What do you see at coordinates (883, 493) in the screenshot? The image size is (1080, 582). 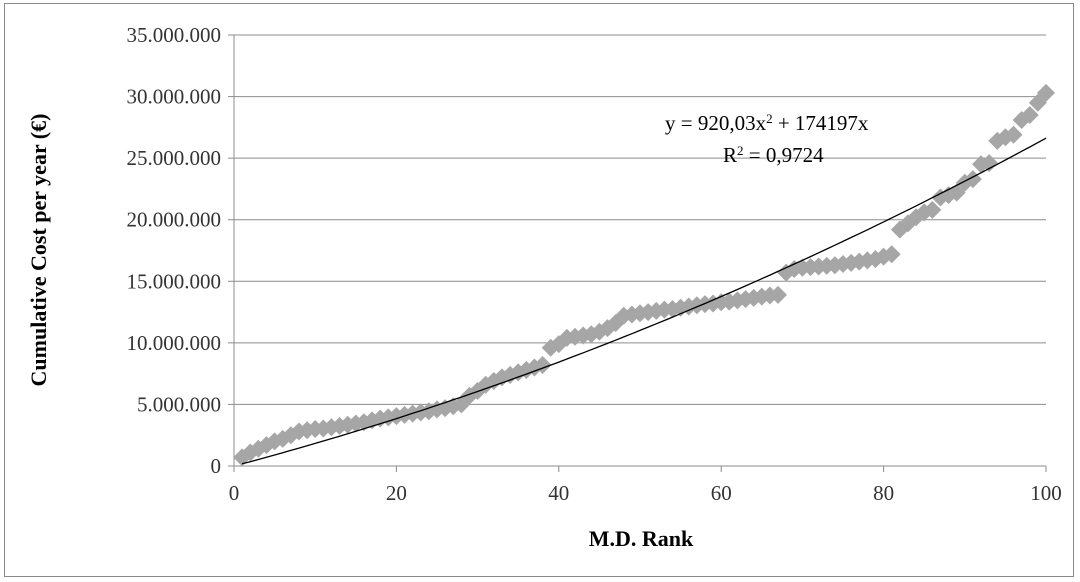 I see `x-tick-label: 80` at bounding box center [883, 493].